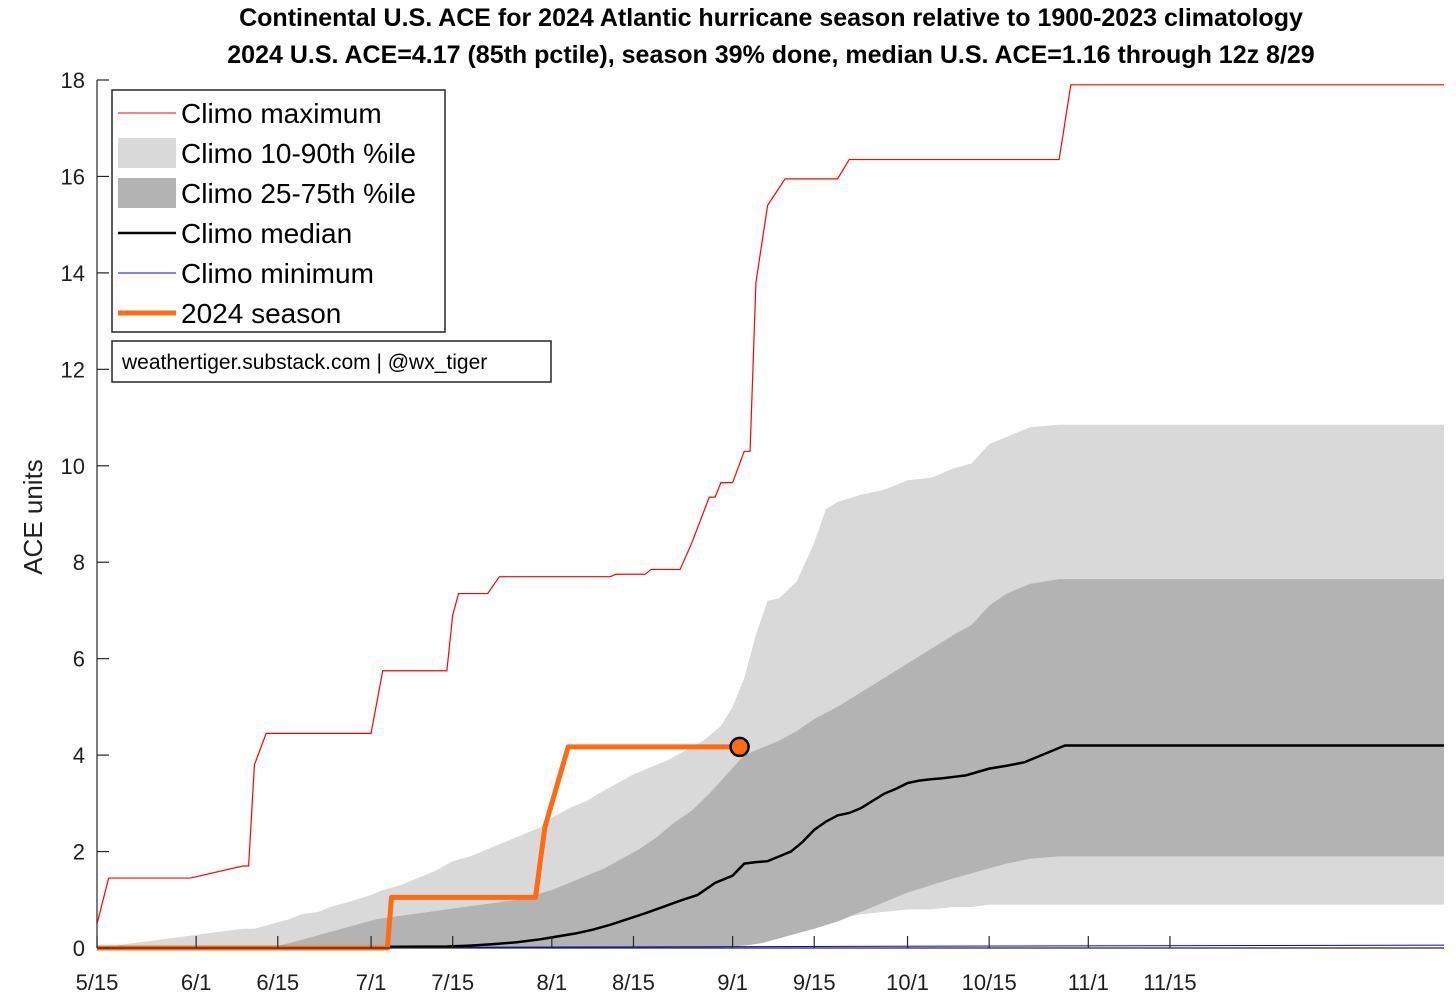 This screenshot has width=1456, height=1002. What do you see at coordinates (452, 982) in the screenshot?
I see `x-tick-label: 7/15` at bounding box center [452, 982].